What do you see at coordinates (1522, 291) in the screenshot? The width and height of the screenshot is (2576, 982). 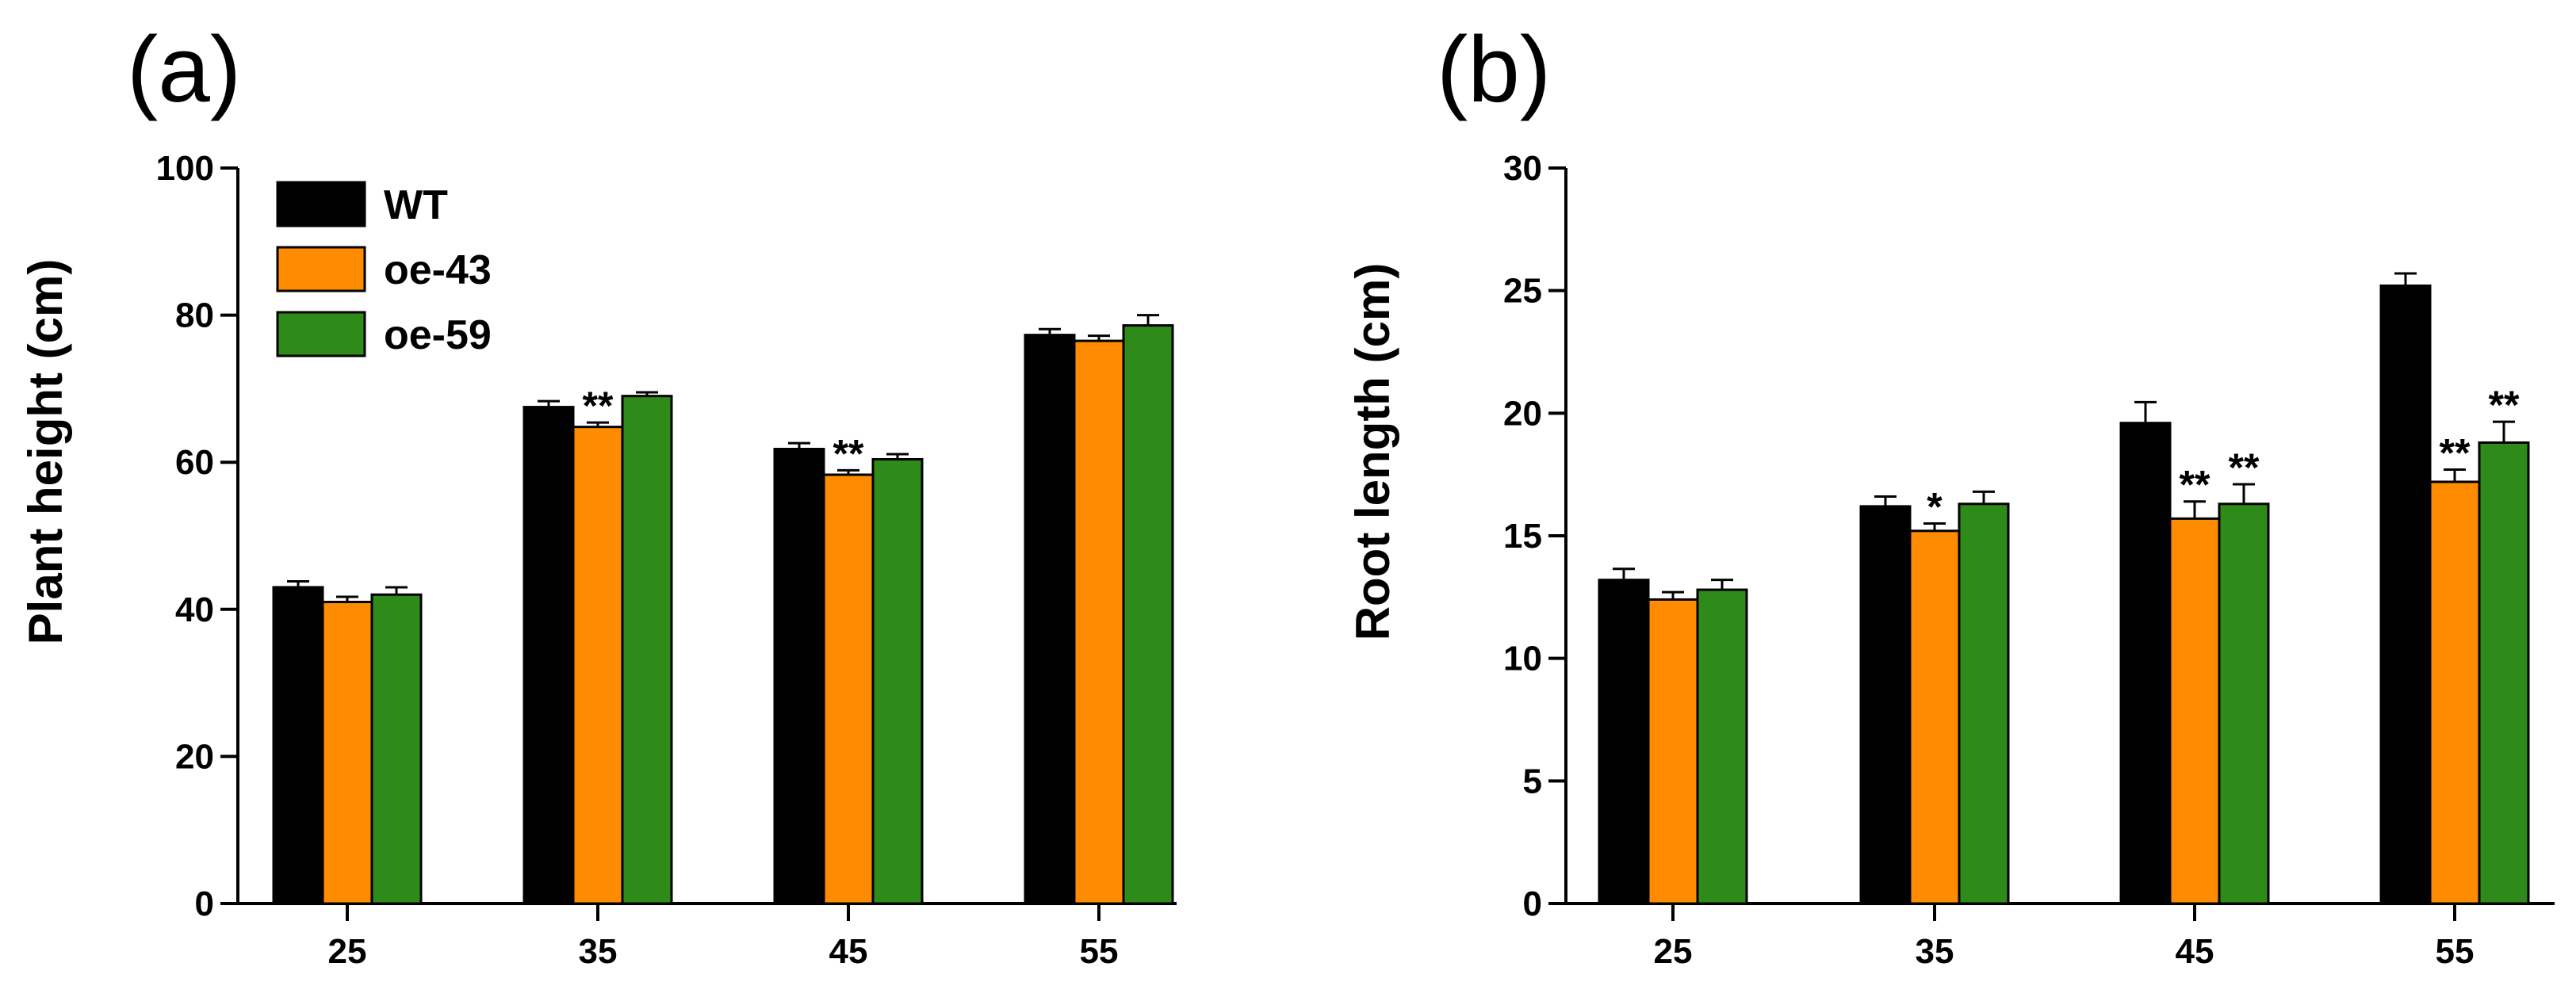 I see `y-tick-label: 25` at bounding box center [1522, 291].